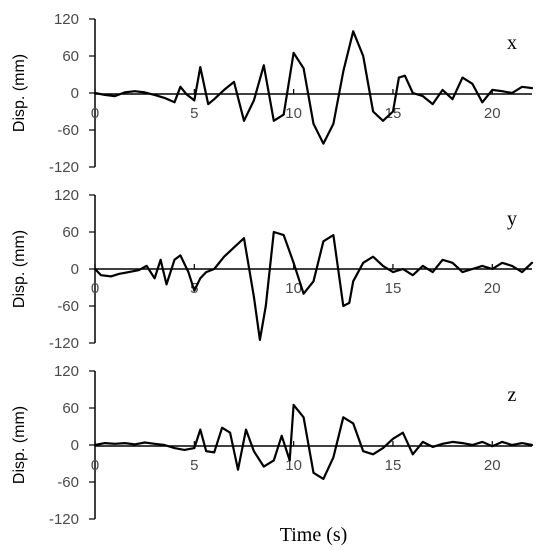  Describe the element at coordinates (512, 395) in the screenshot. I see `panel-label: z` at that location.